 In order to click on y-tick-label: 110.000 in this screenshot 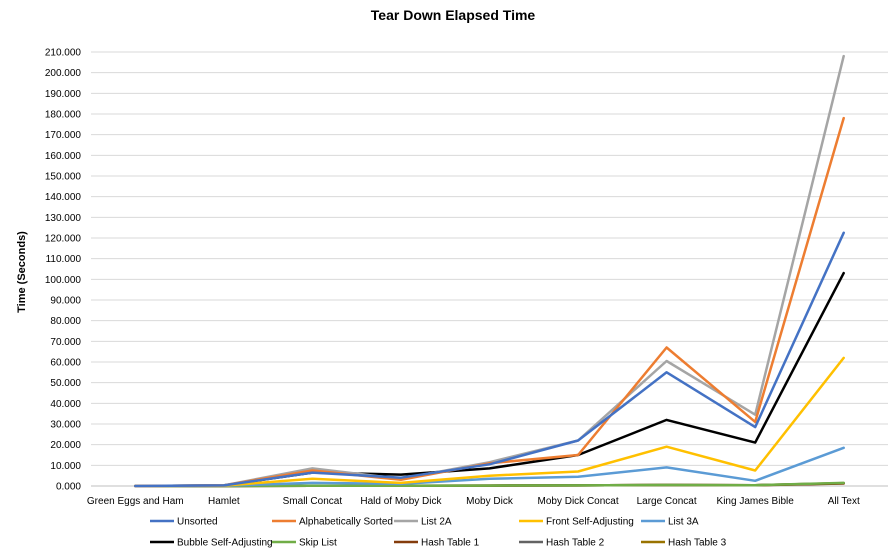, I will do `click(64, 259)`.